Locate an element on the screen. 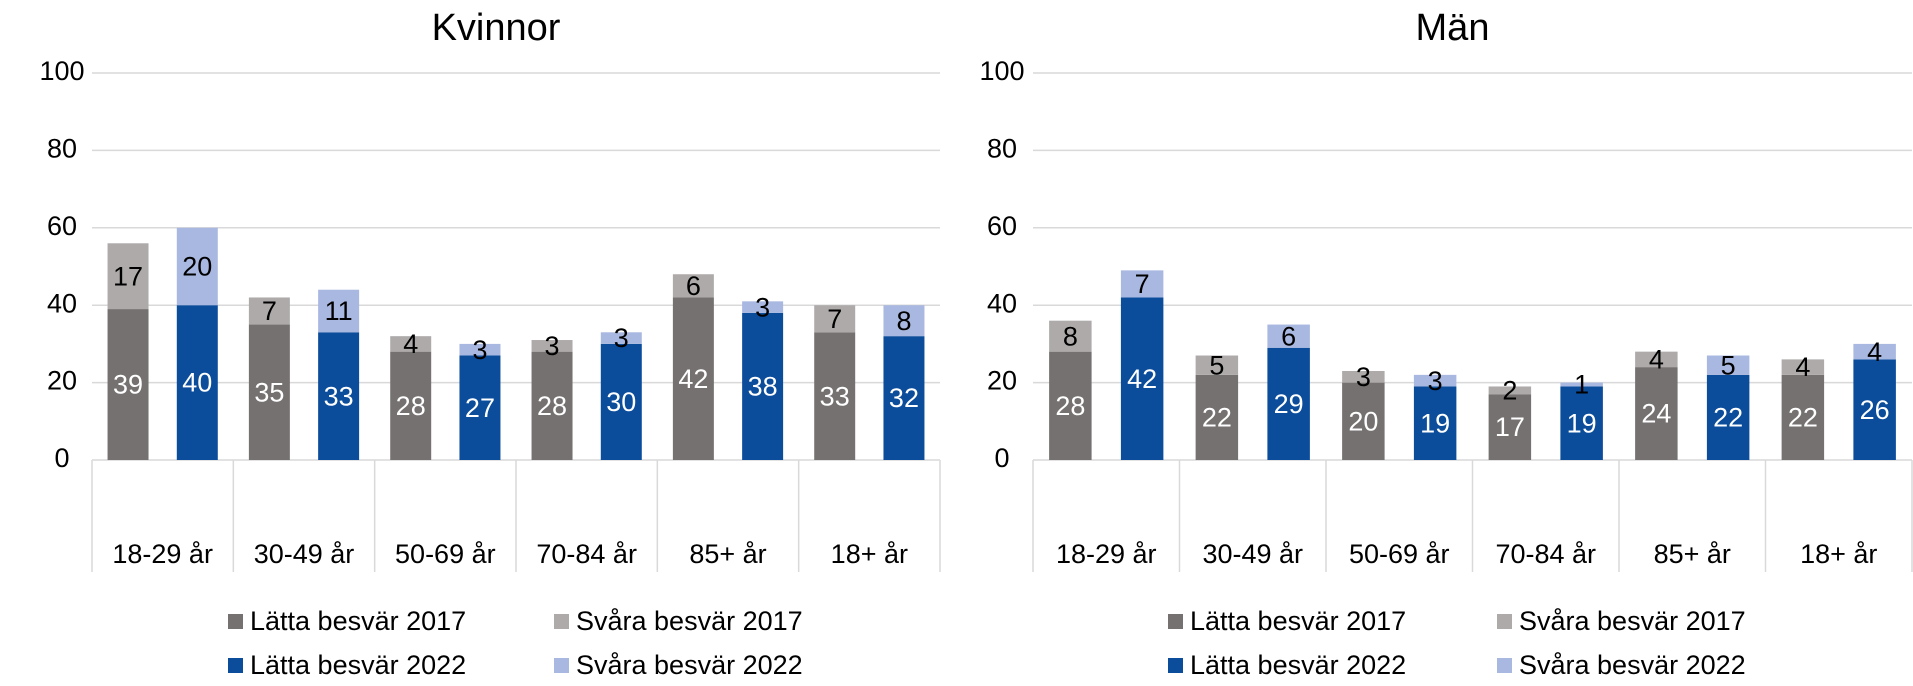  data-label: 11 is located at coordinates (339, 311).